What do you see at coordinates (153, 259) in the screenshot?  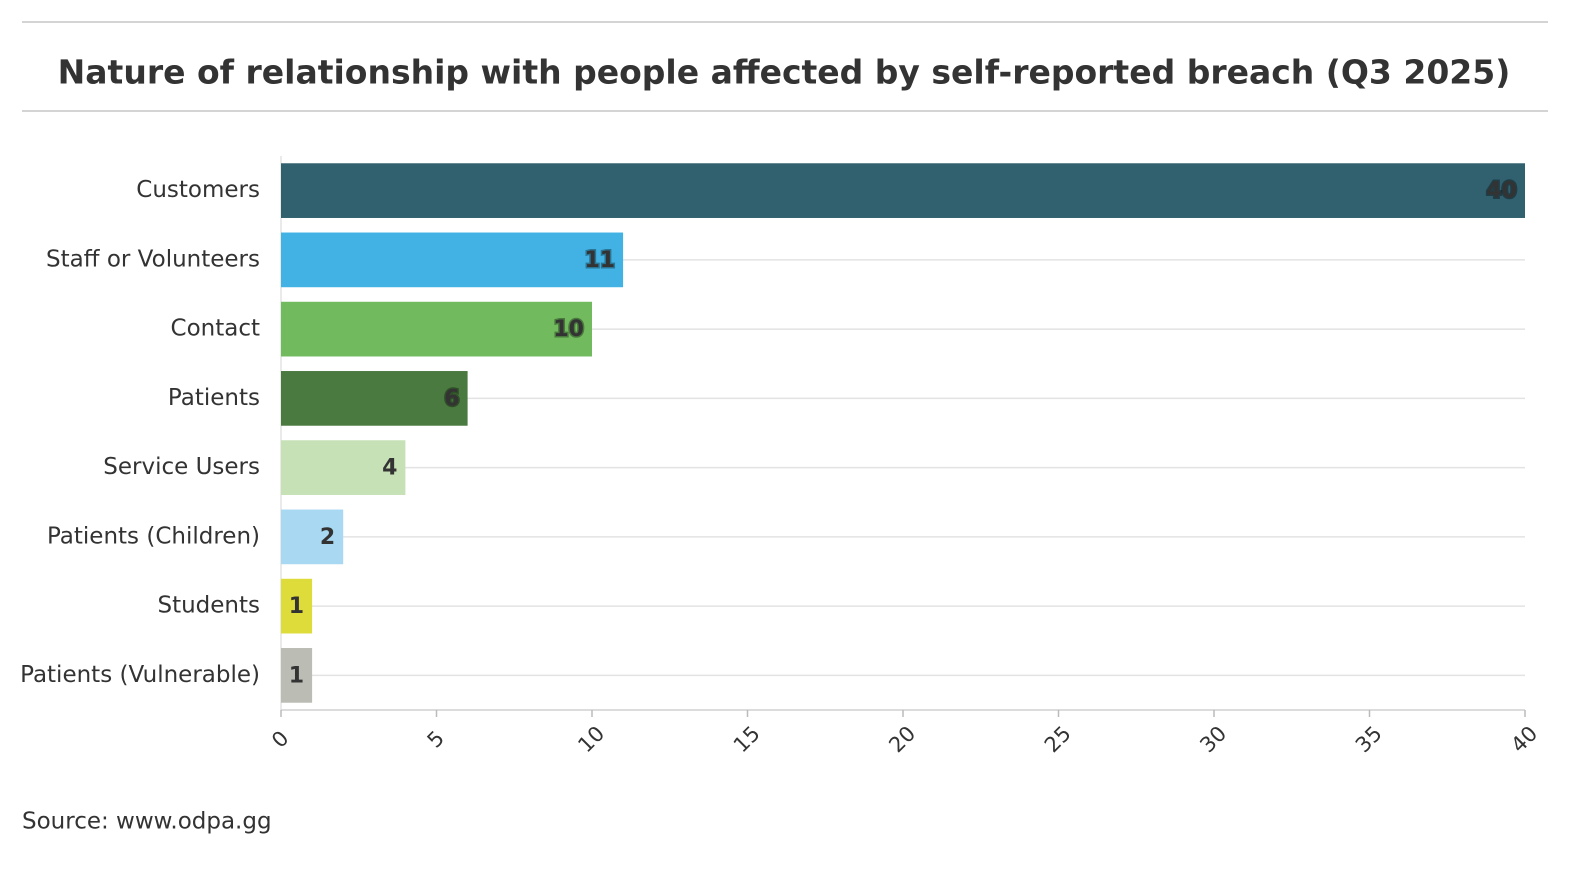 I see `y-tick-label: Staff or Volunteers` at bounding box center [153, 259].